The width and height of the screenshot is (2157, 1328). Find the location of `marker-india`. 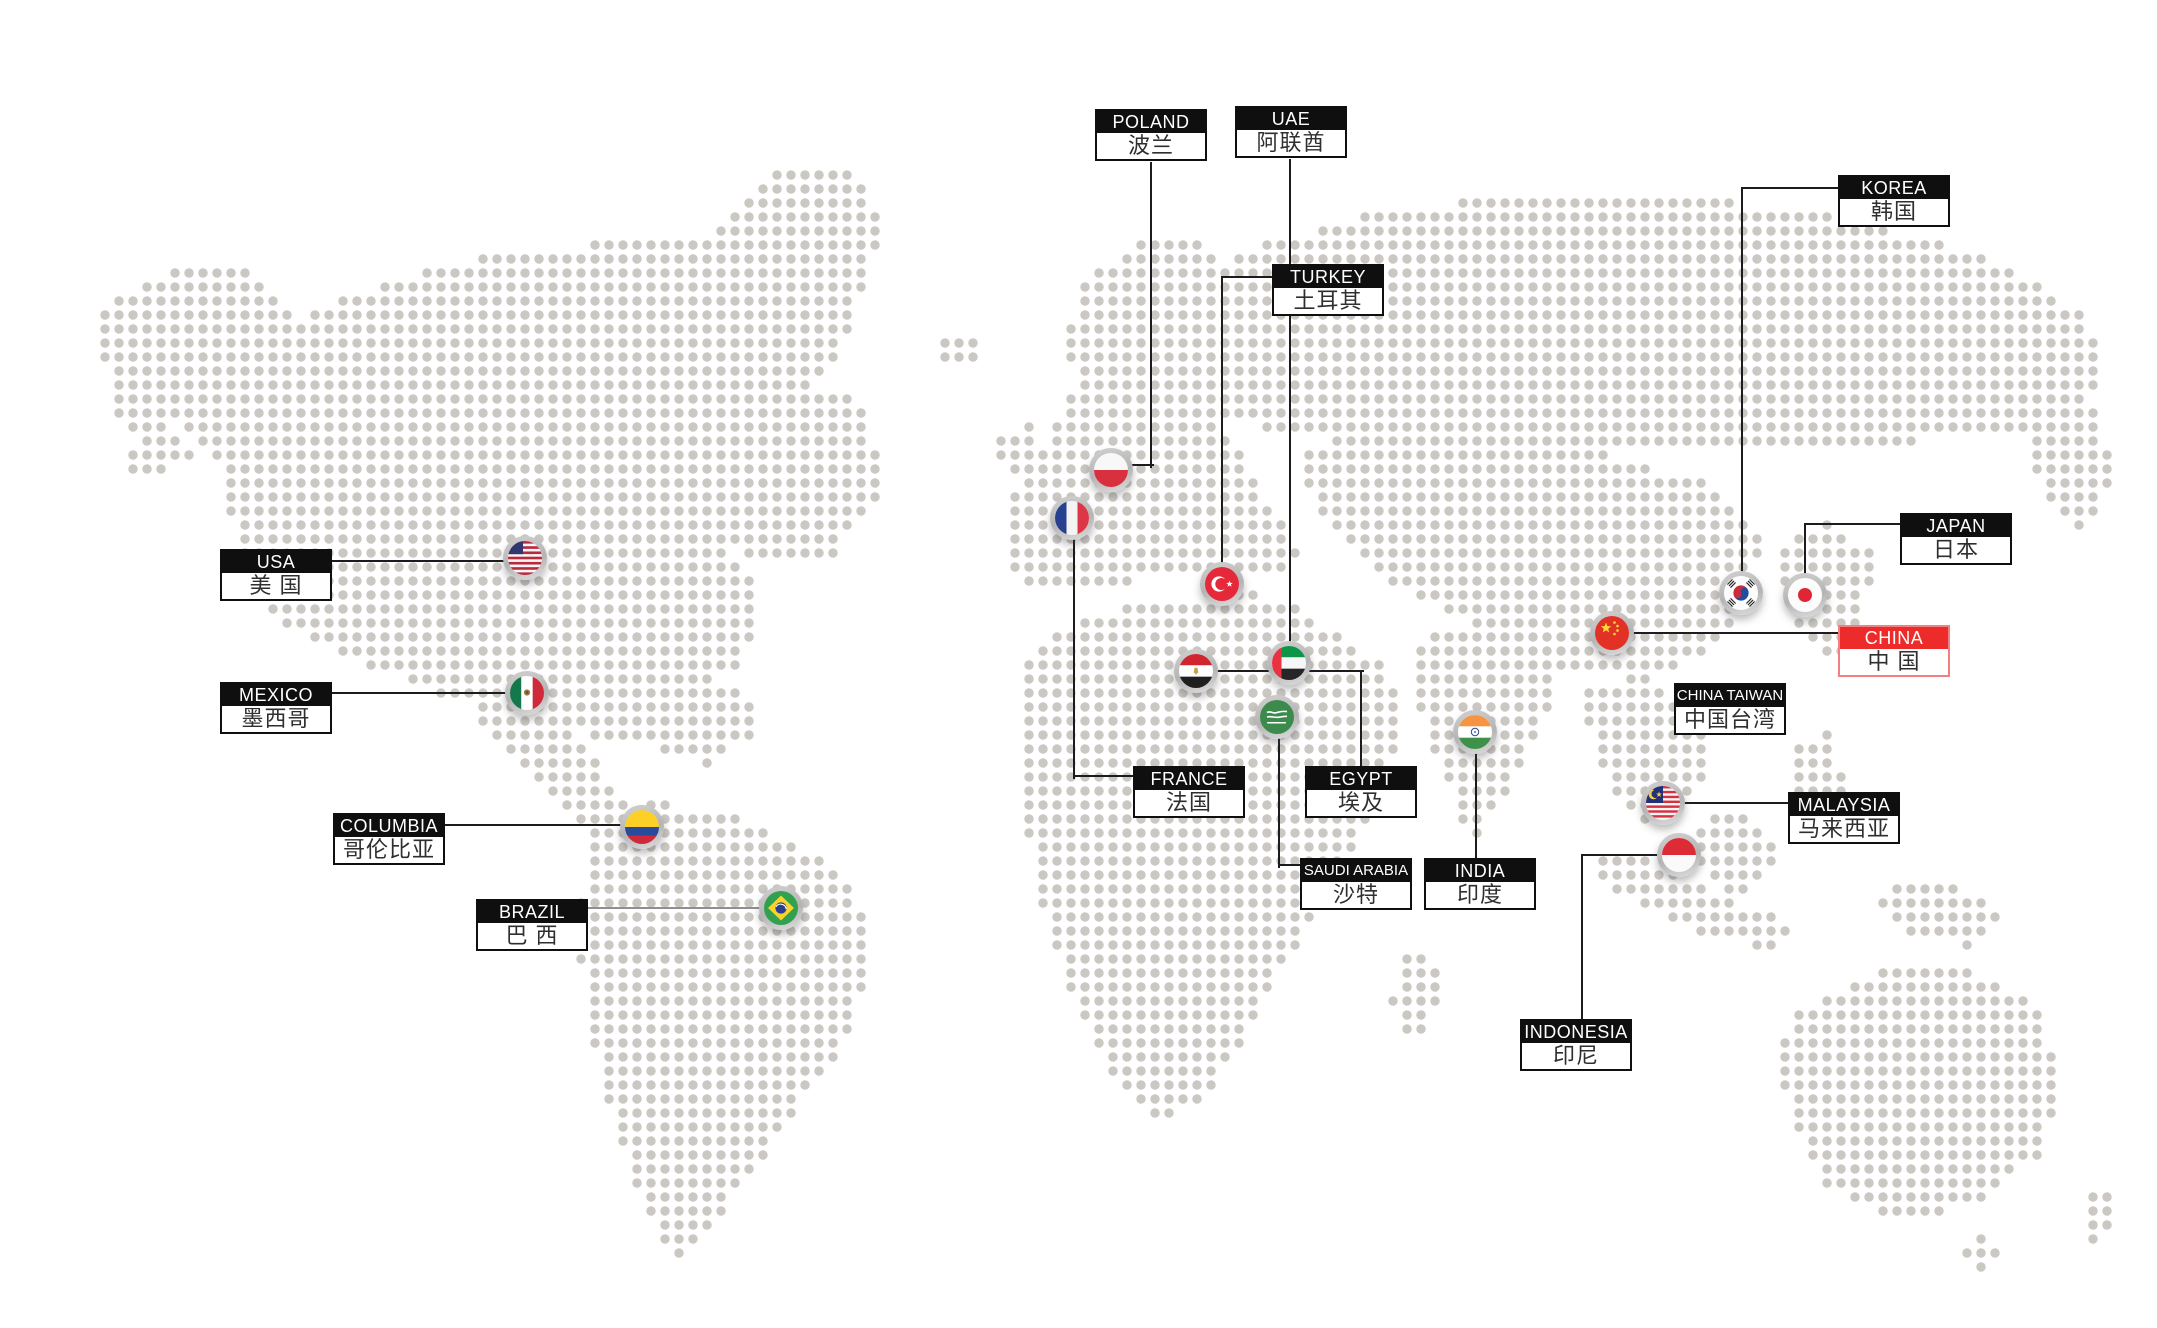

marker-india is located at coordinates (1475, 732).